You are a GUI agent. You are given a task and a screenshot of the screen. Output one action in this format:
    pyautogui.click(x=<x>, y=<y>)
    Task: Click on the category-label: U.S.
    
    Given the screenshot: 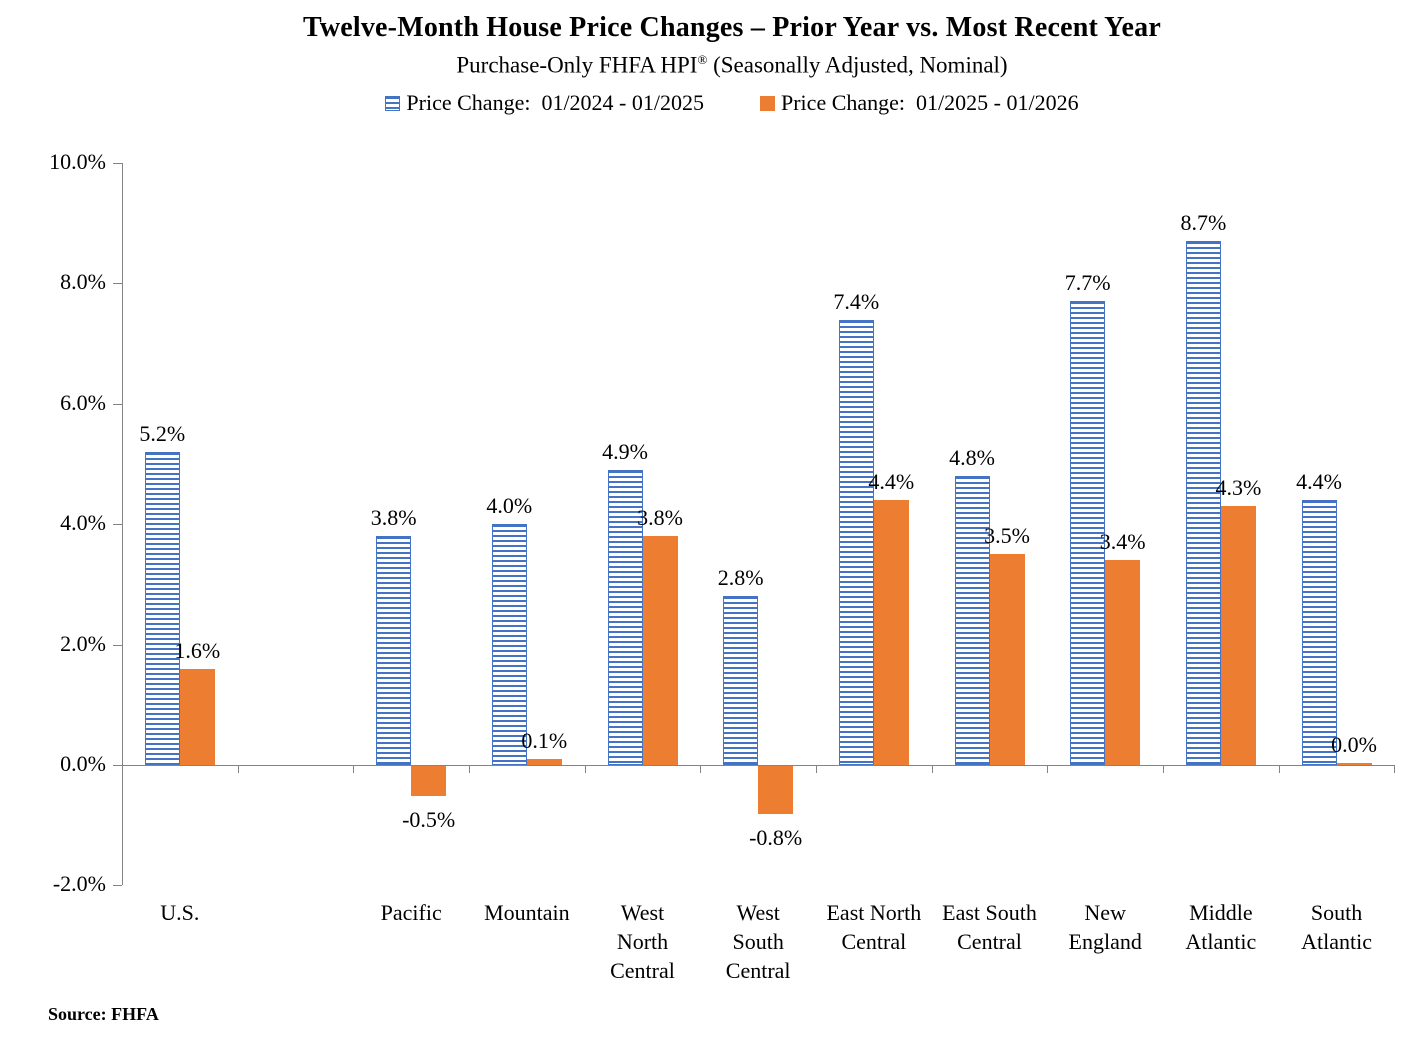 What is the action you would take?
    pyautogui.click(x=180, y=912)
    